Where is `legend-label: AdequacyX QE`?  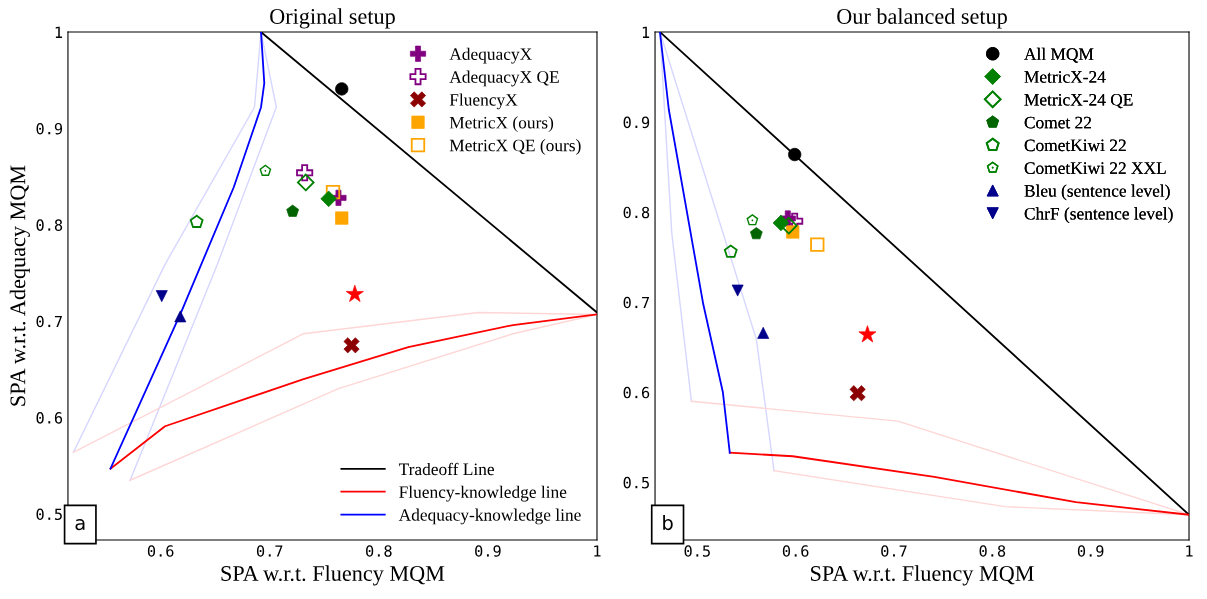 legend-label: AdequacyX QE is located at coordinates (504, 78).